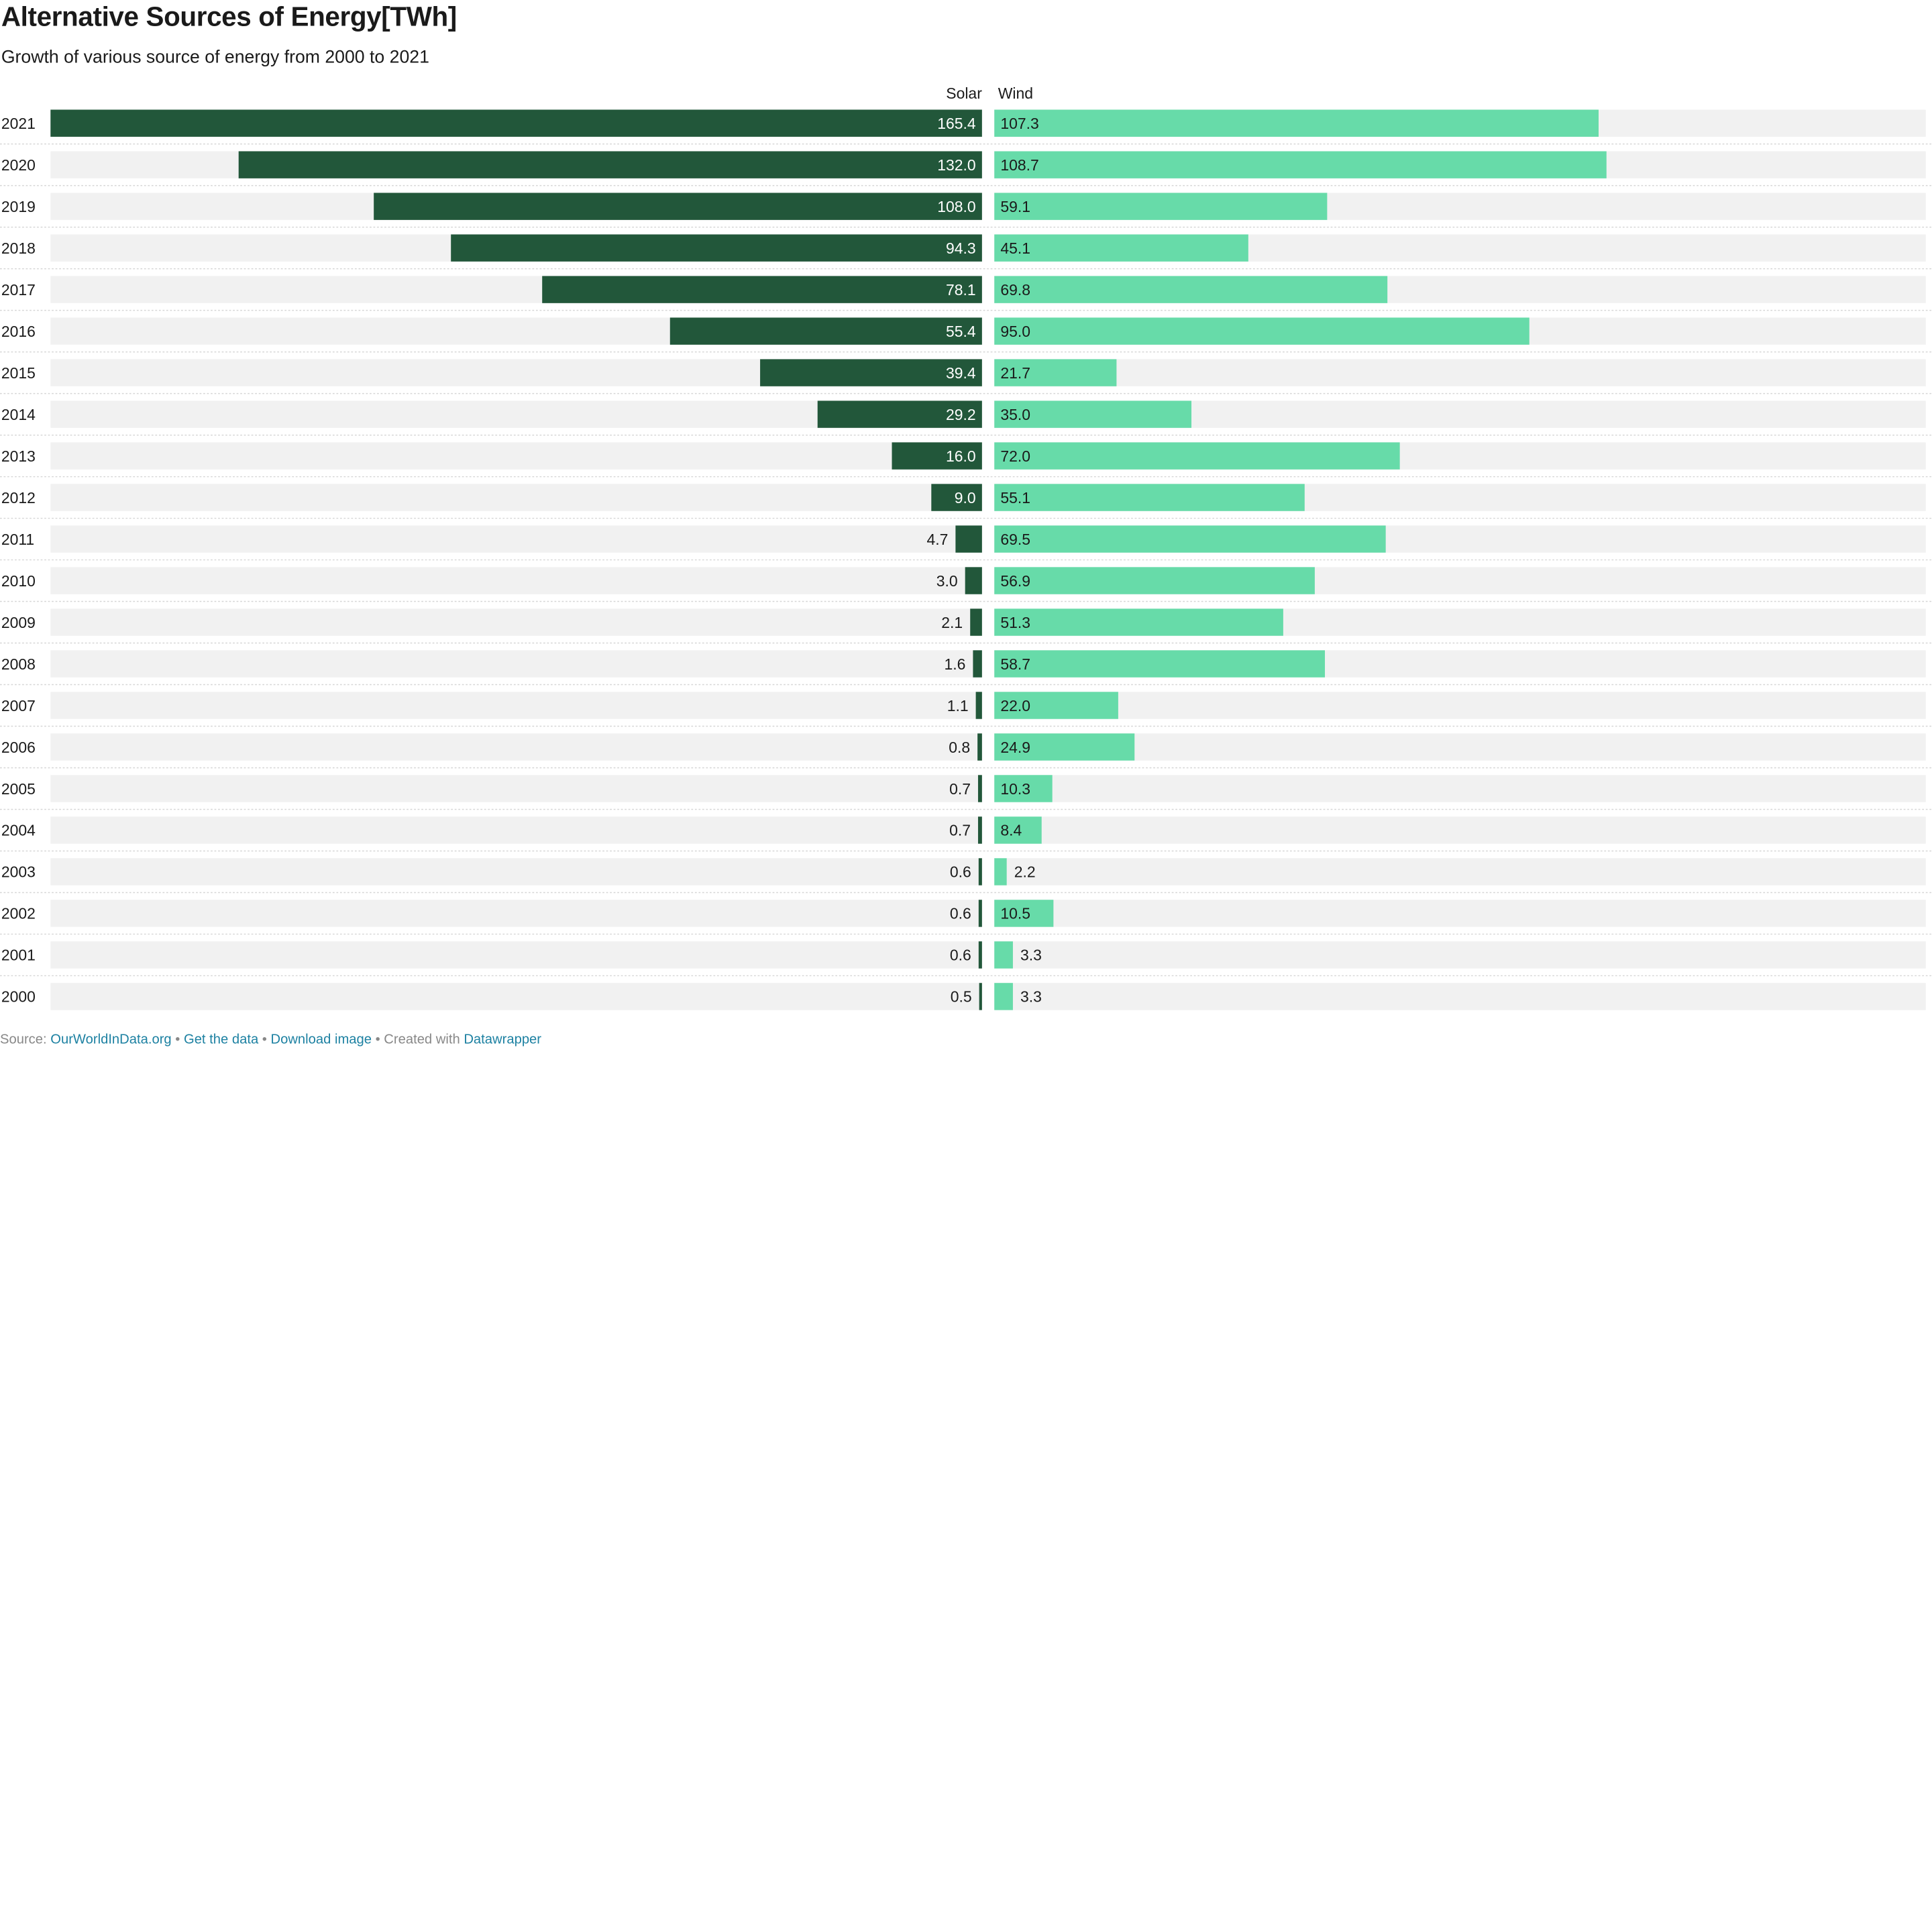 This screenshot has width=1932, height=1920. Describe the element at coordinates (18, 872) in the screenshot. I see `category-label: 2003` at that location.